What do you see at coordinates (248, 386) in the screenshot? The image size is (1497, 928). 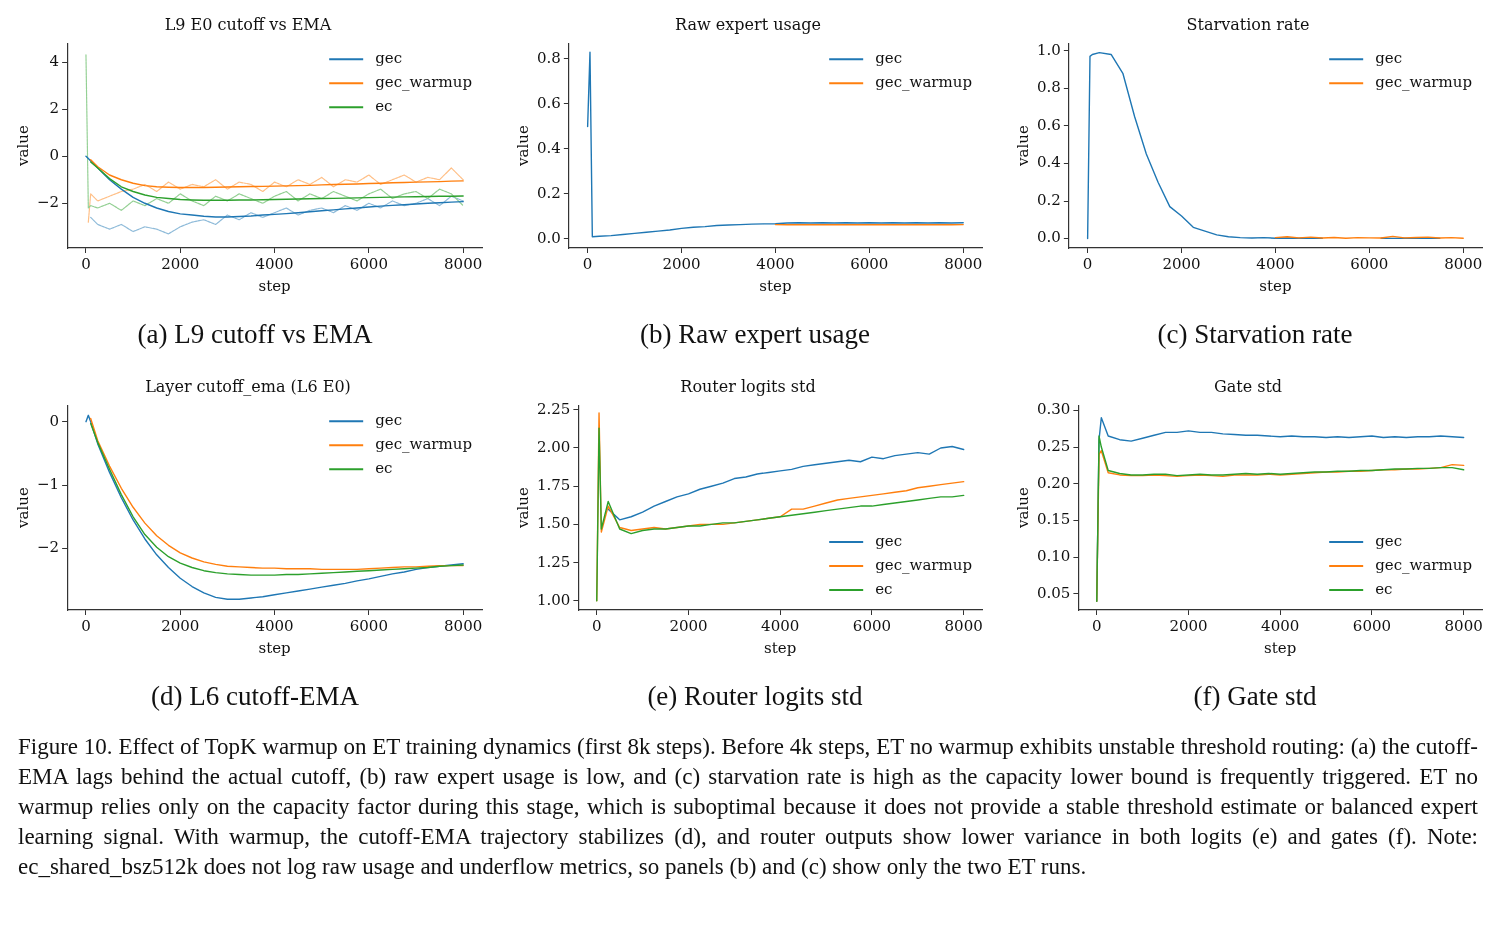 I see `chart-title: Layer cutoff_ema (L6 E0)` at bounding box center [248, 386].